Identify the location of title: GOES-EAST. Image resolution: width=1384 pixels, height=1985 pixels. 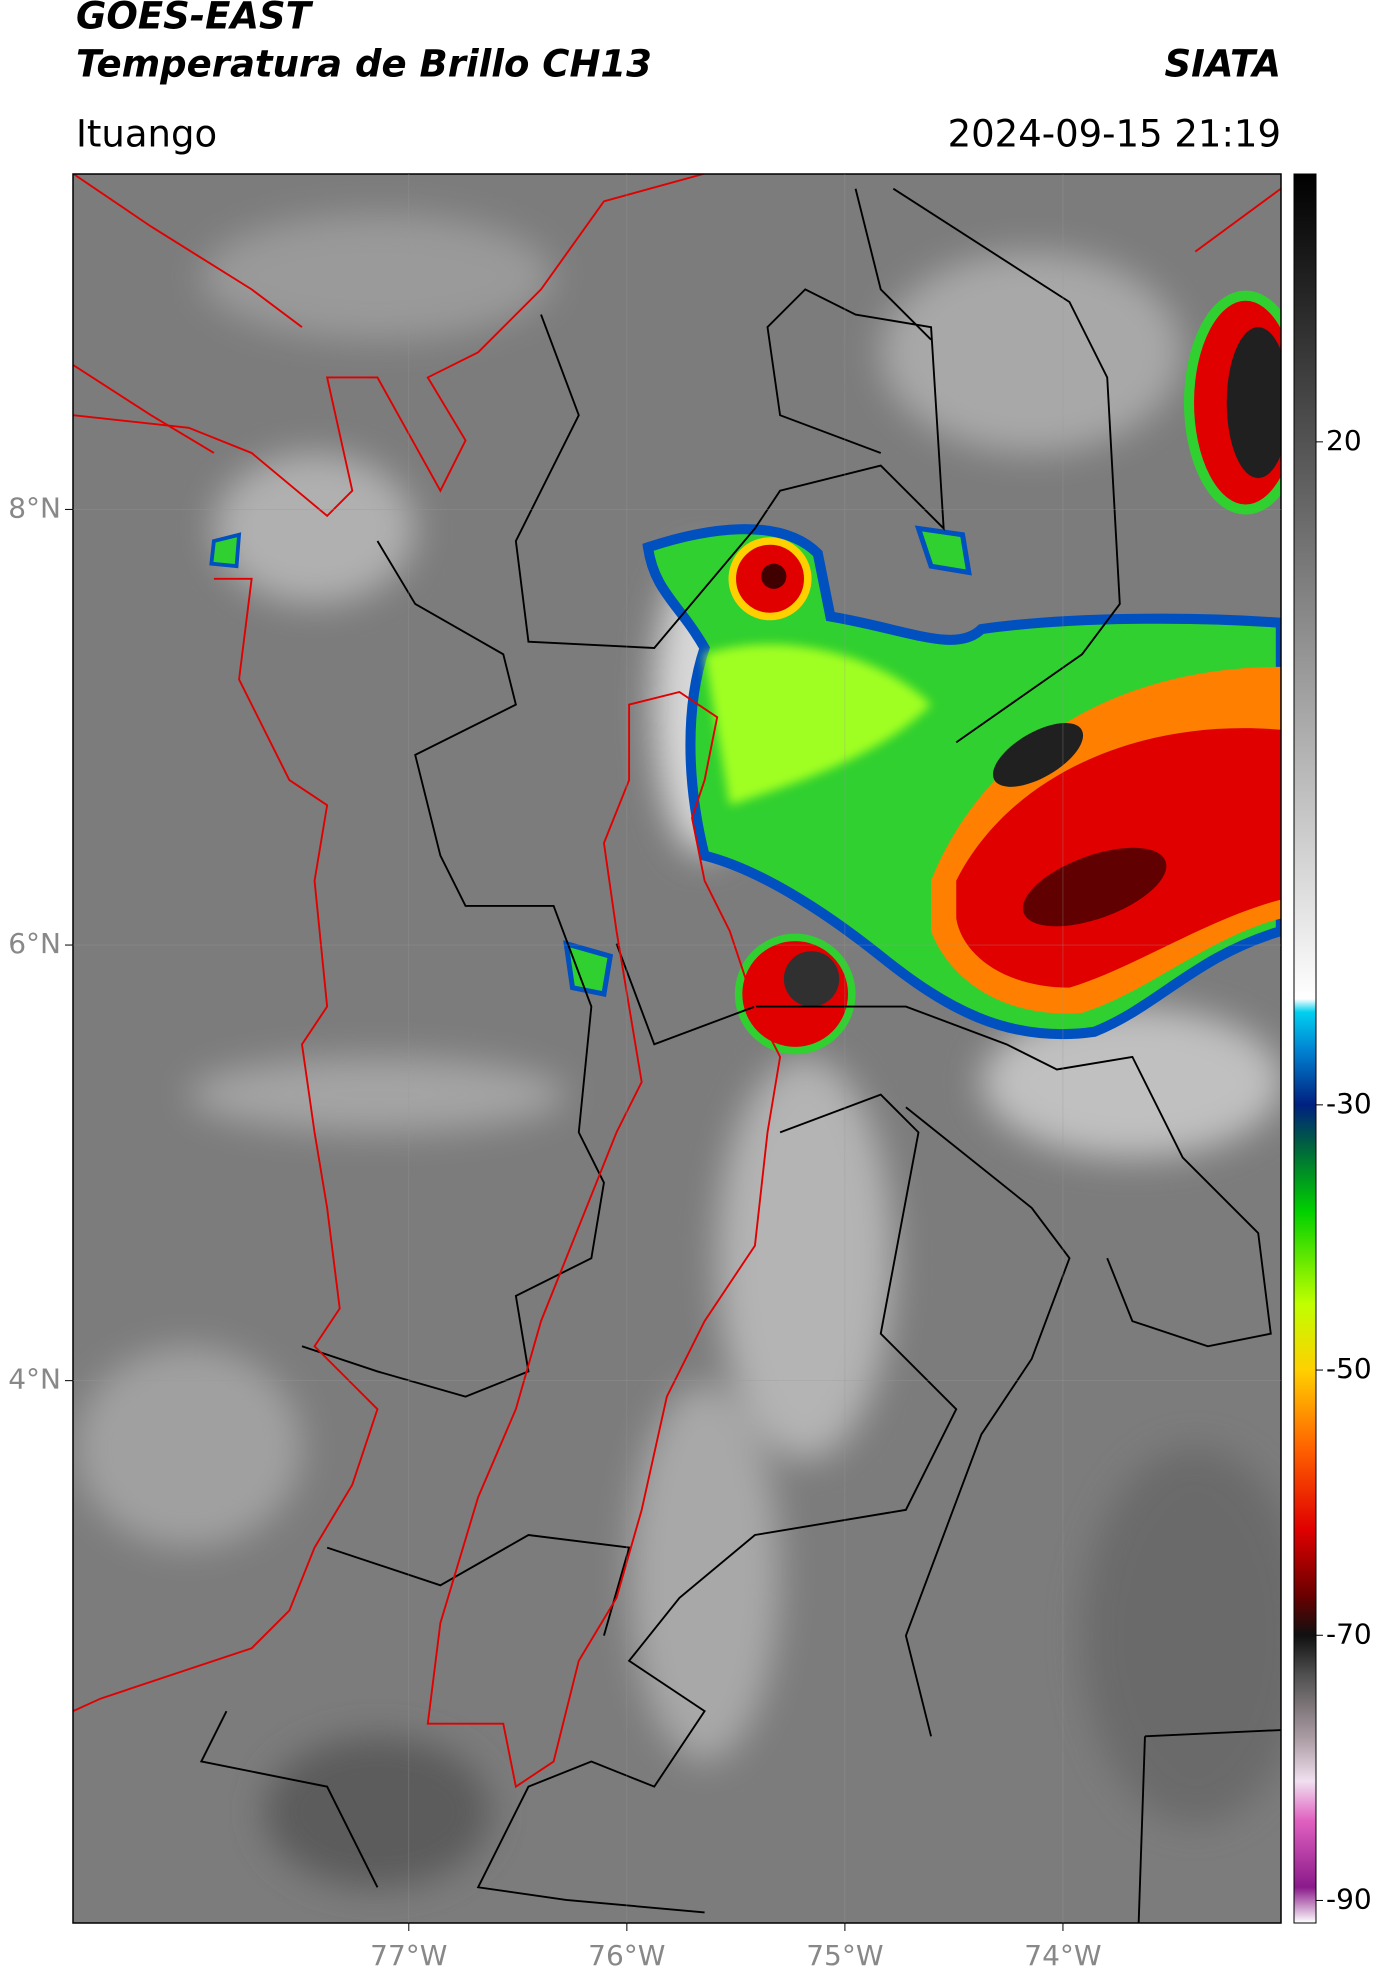
(195, 19).